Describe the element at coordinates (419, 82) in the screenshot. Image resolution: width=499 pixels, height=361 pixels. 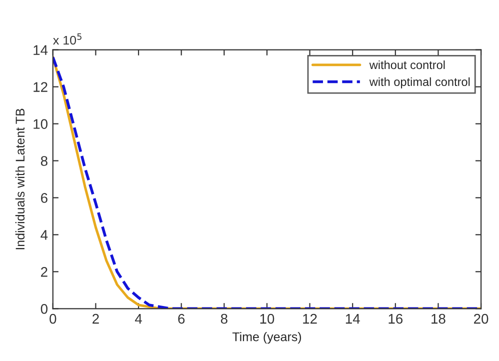
I see `legend-label: with optimal control` at that location.